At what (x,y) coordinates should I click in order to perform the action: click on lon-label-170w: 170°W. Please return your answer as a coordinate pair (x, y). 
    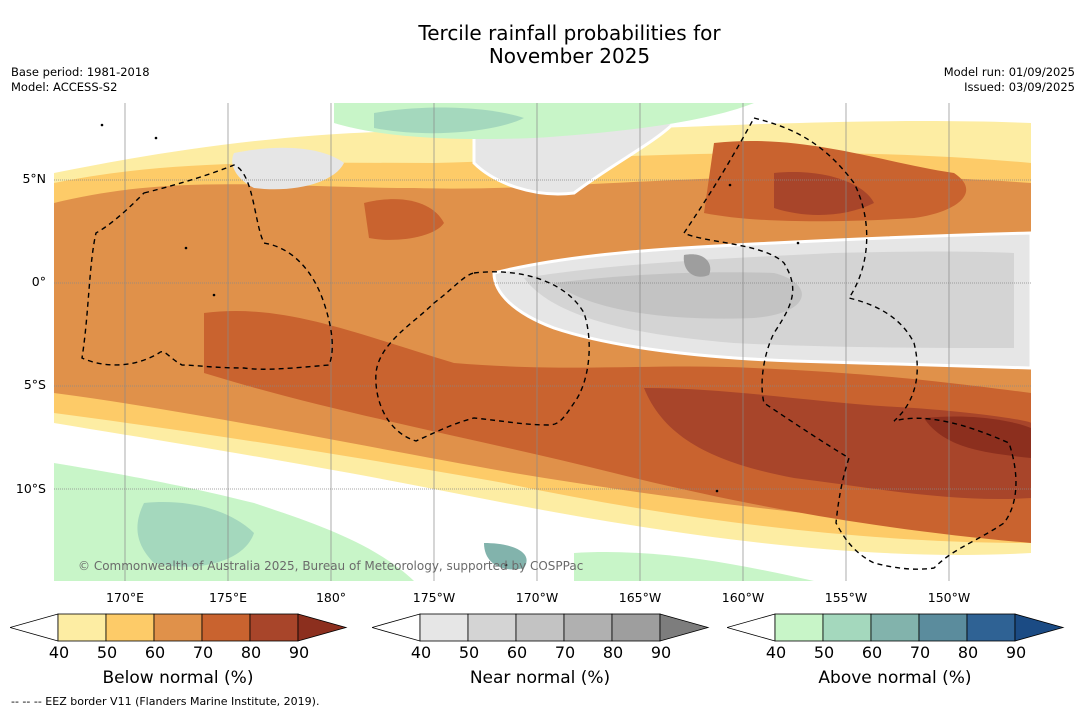
    Looking at the image, I should click on (537, 597).